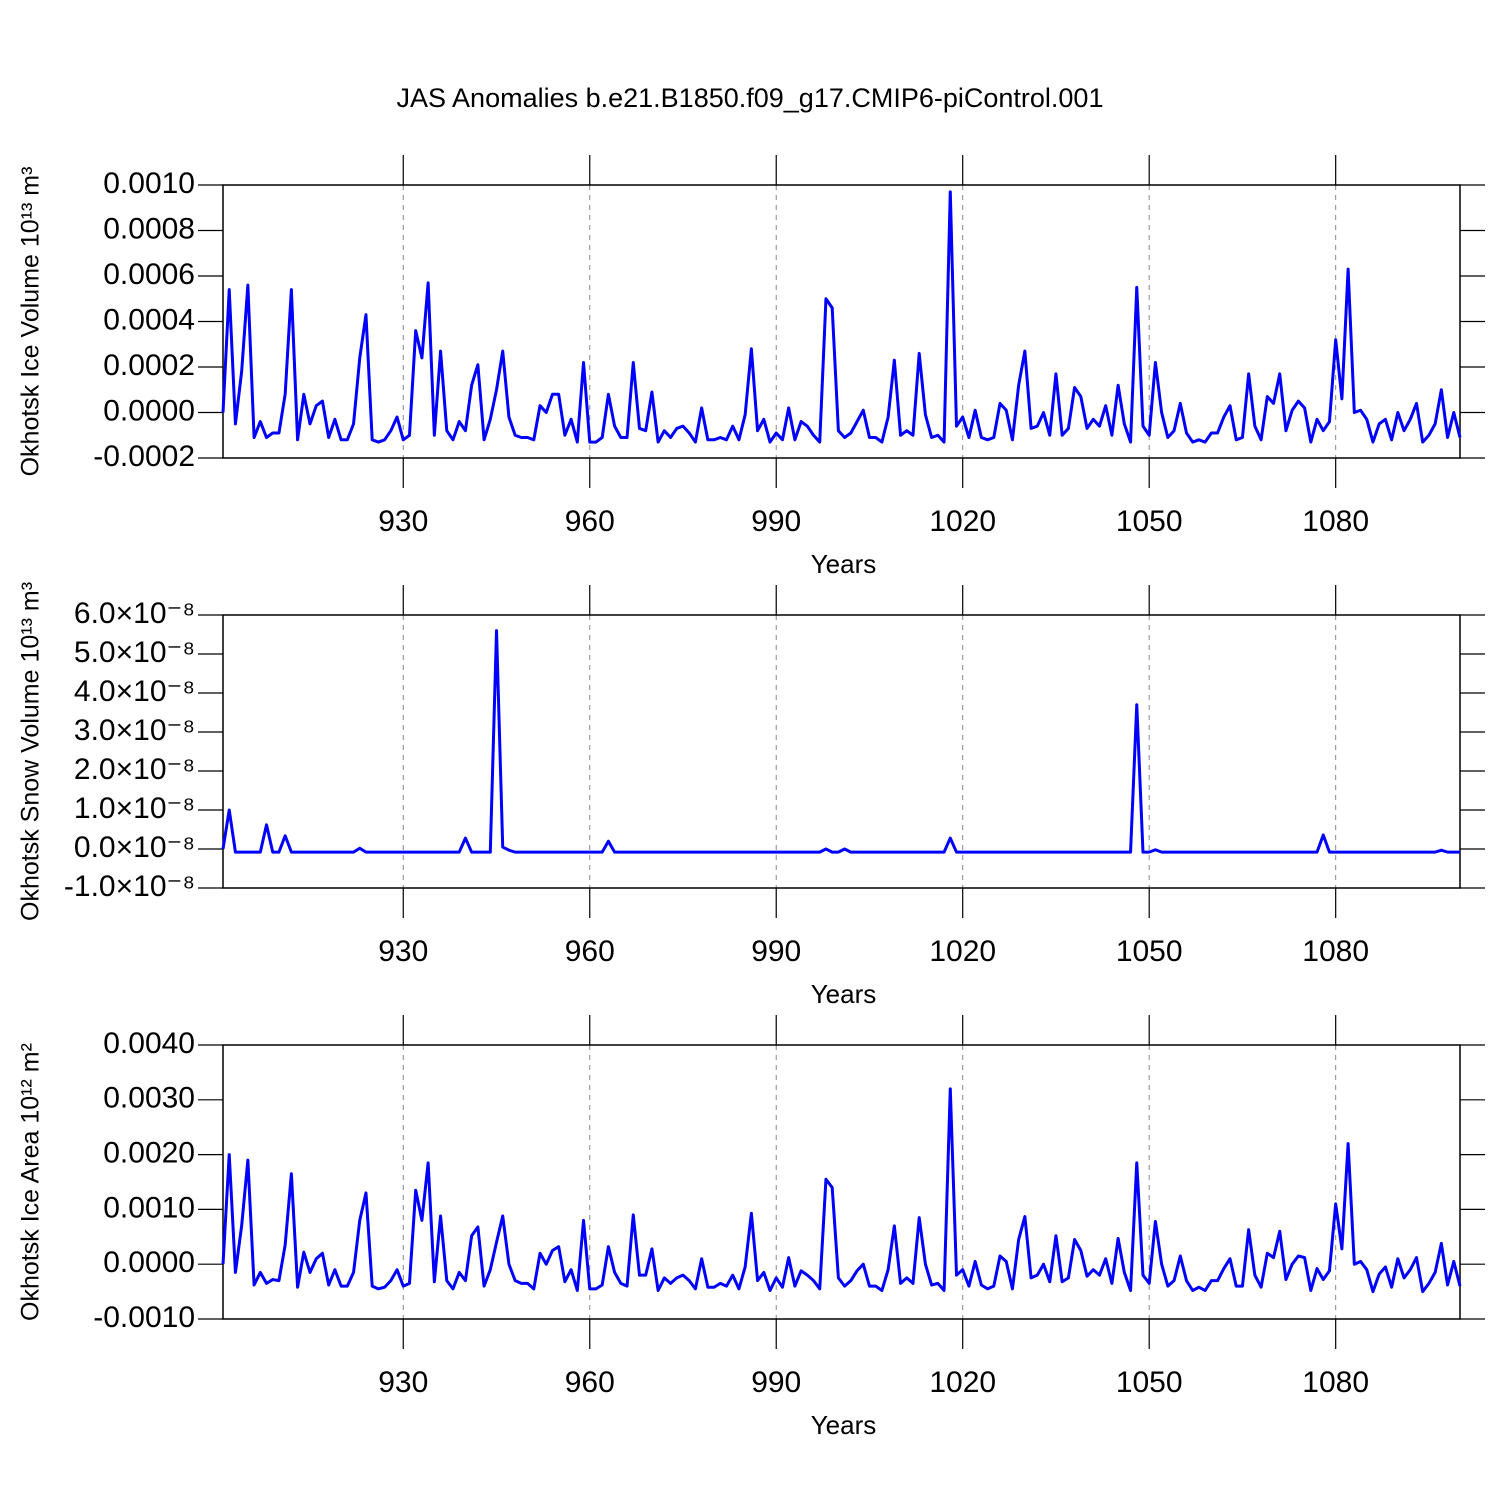  What do you see at coordinates (149, 319) in the screenshot?
I see `y-tick-label: 0.0004` at bounding box center [149, 319].